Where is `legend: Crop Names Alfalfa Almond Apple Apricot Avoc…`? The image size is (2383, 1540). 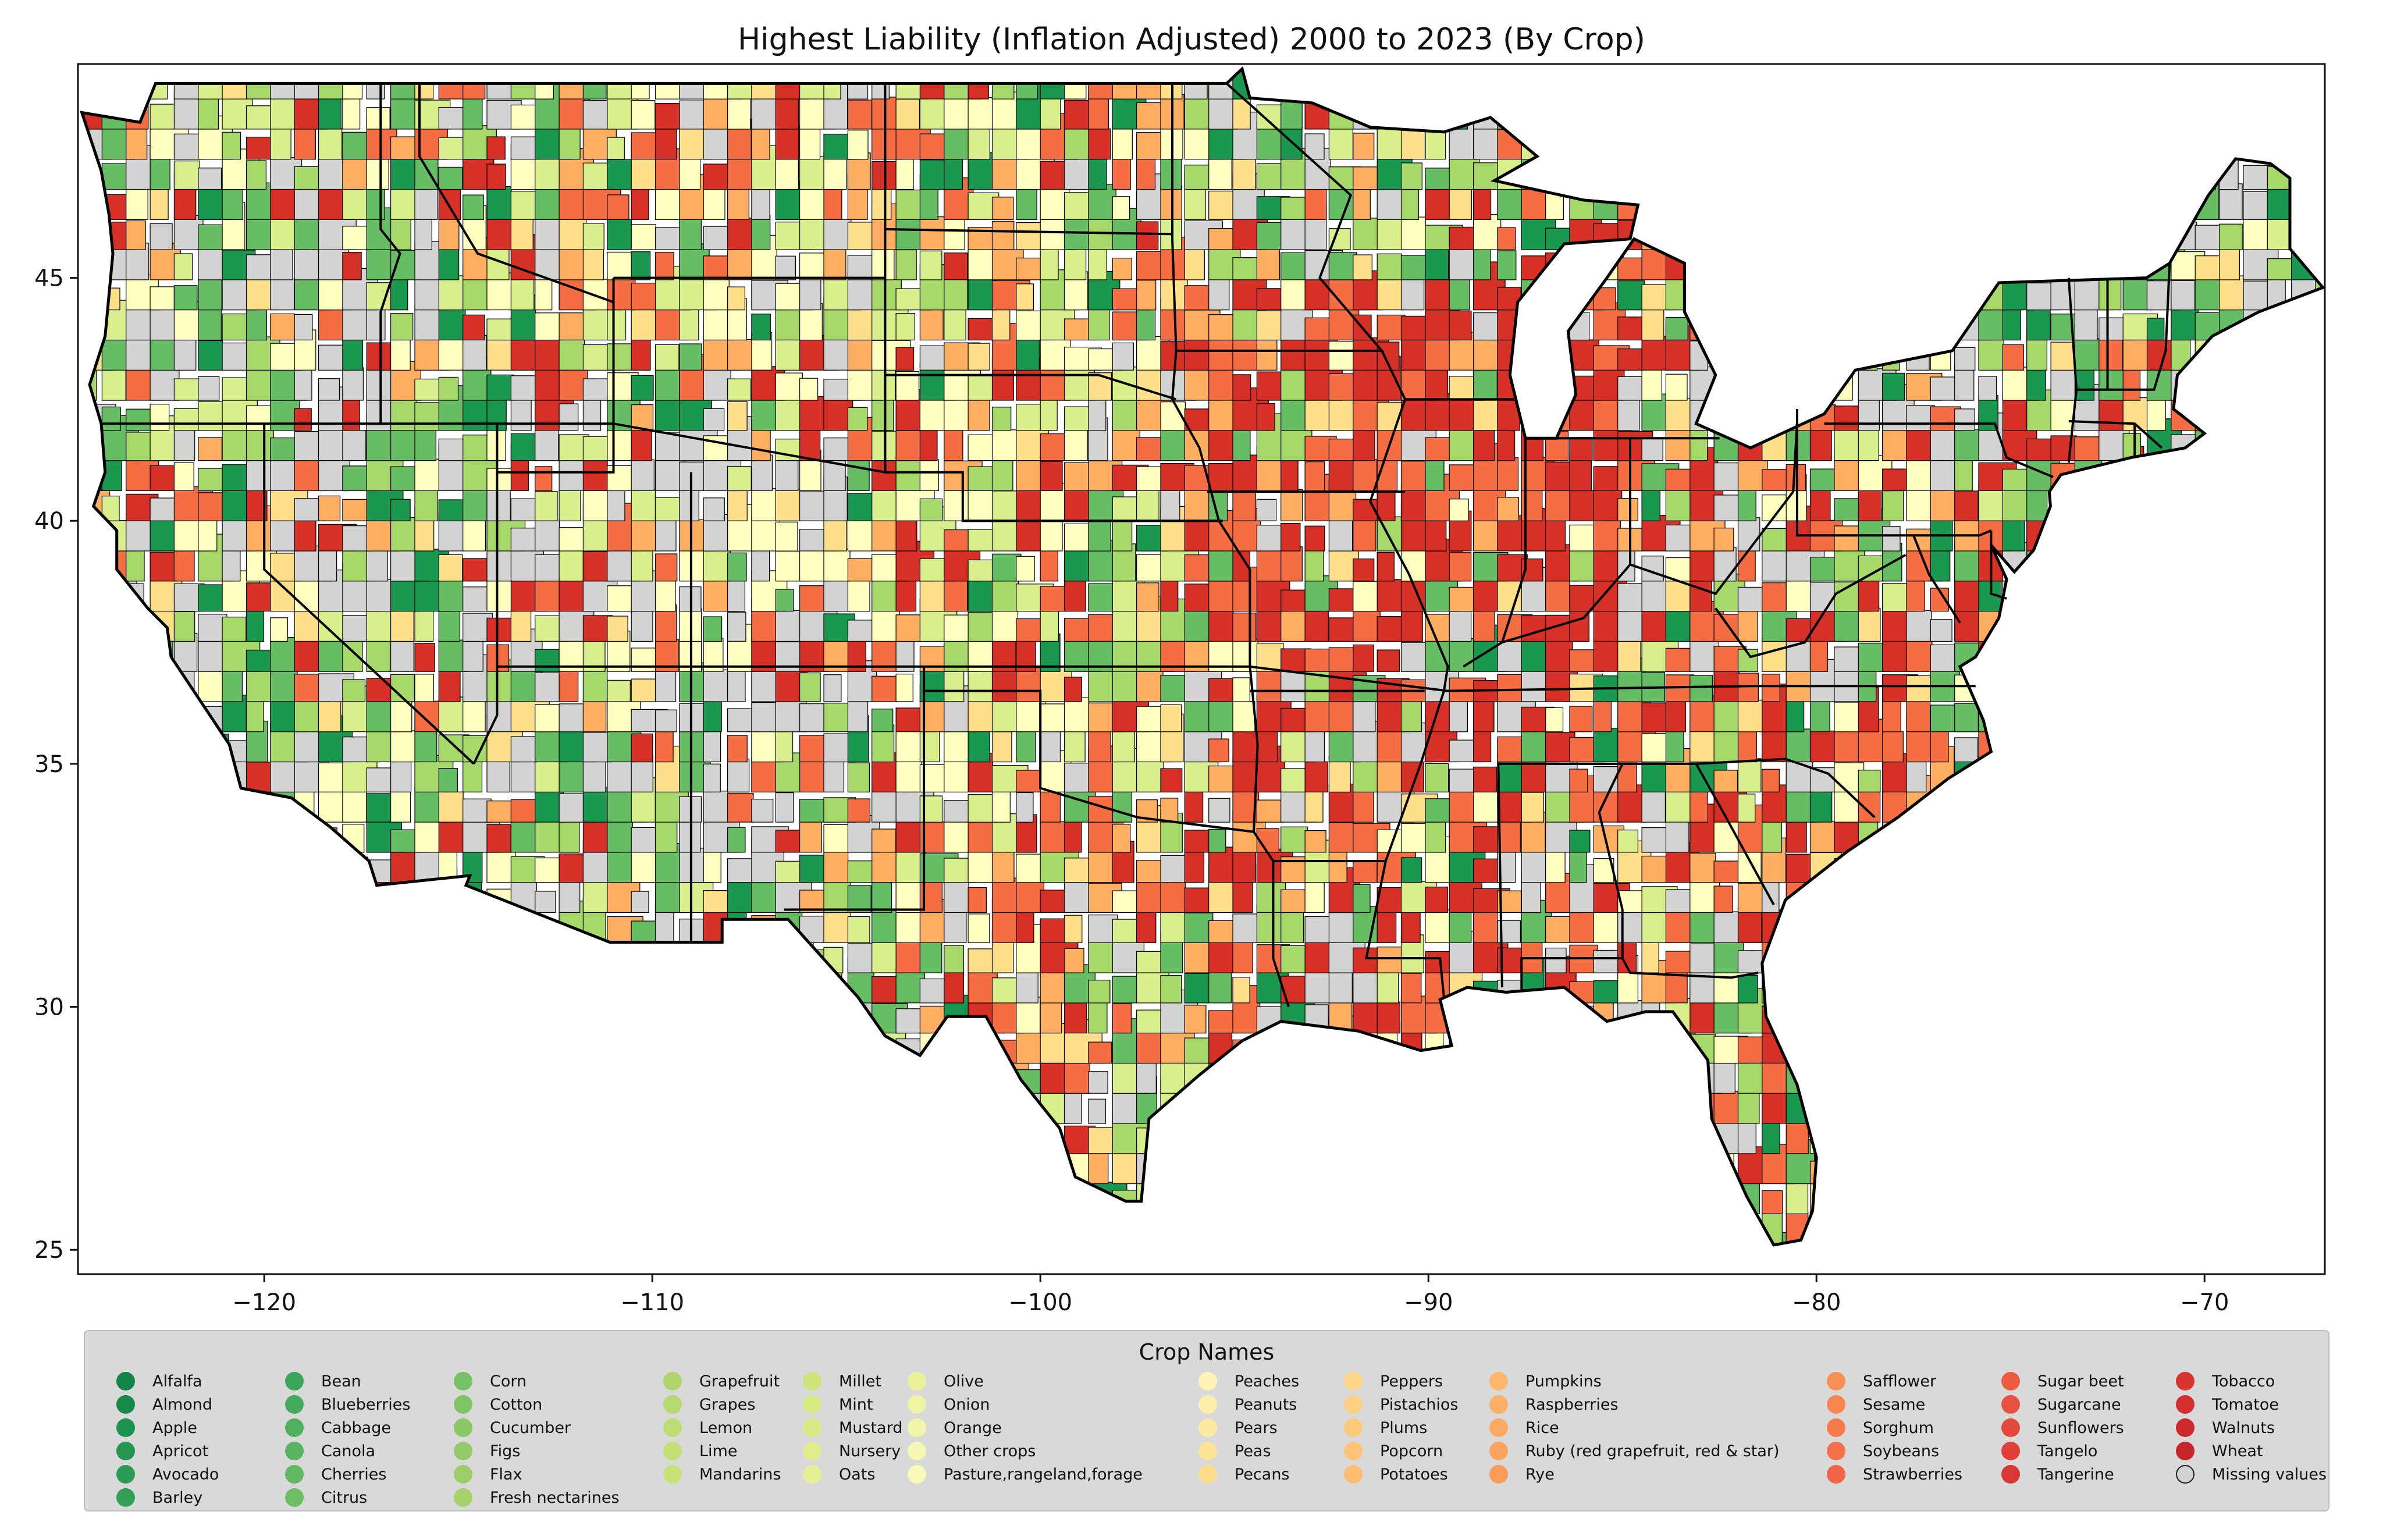 legend: Crop Names Alfalfa Almond Apple Apricot Avoc… is located at coordinates (1206, 1420).